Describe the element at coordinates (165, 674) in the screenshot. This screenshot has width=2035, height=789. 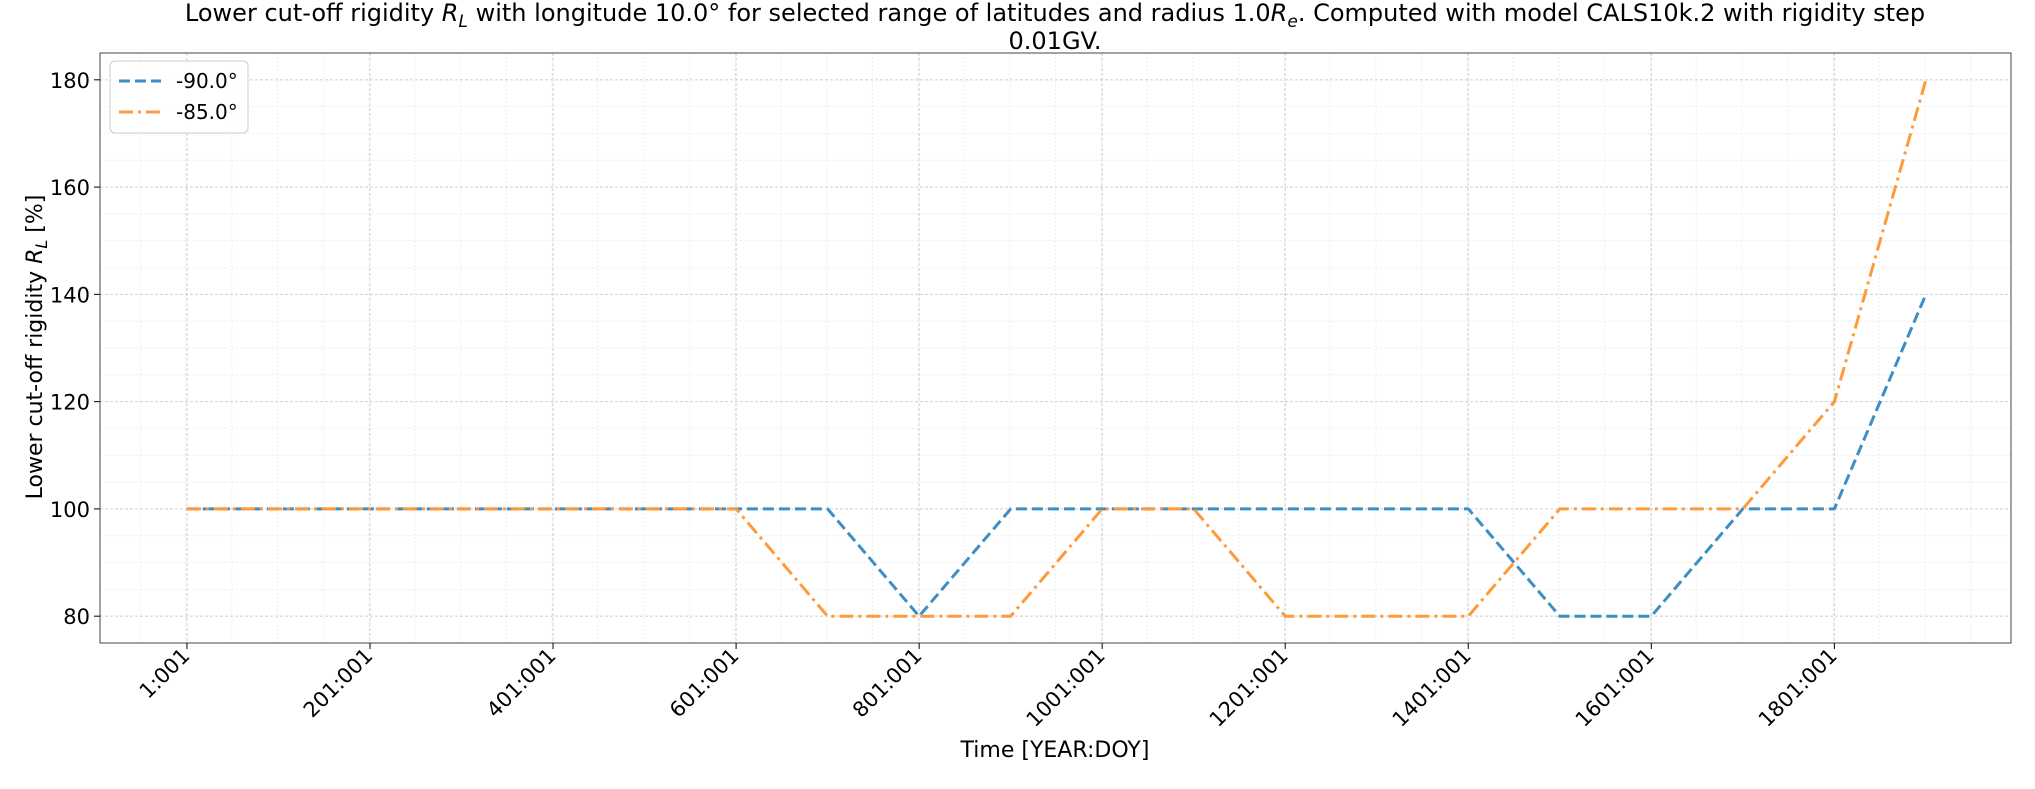
I see `x-tick-label: 1:001` at that location.